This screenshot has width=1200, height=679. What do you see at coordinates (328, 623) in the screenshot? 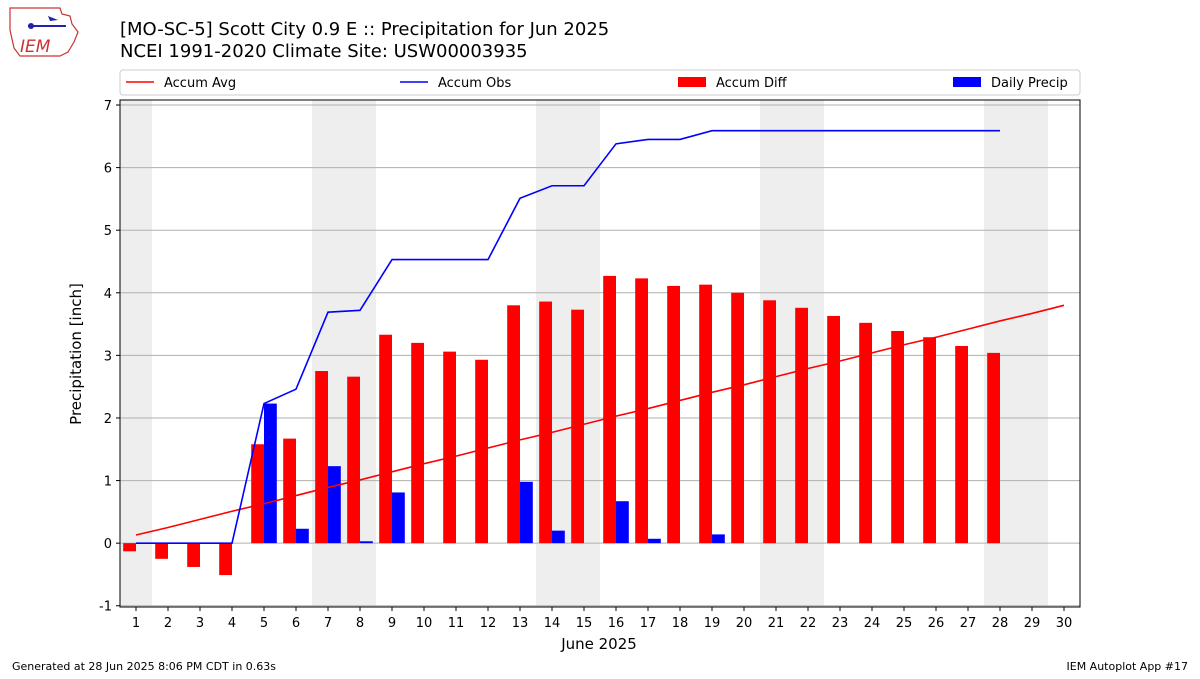
I see `x-tick-label: 7` at bounding box center [328, 623].